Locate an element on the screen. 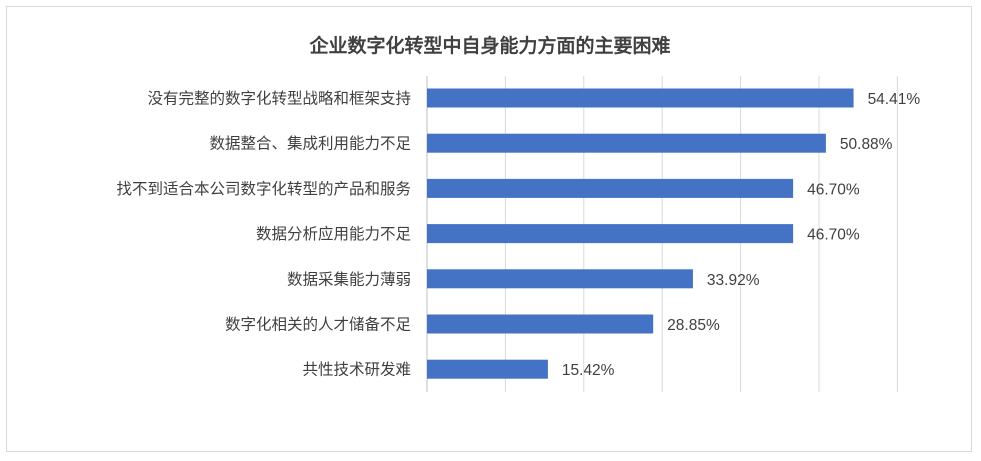  category-label: 数据采集能力薄弱 is located at coordinates (349, 279).